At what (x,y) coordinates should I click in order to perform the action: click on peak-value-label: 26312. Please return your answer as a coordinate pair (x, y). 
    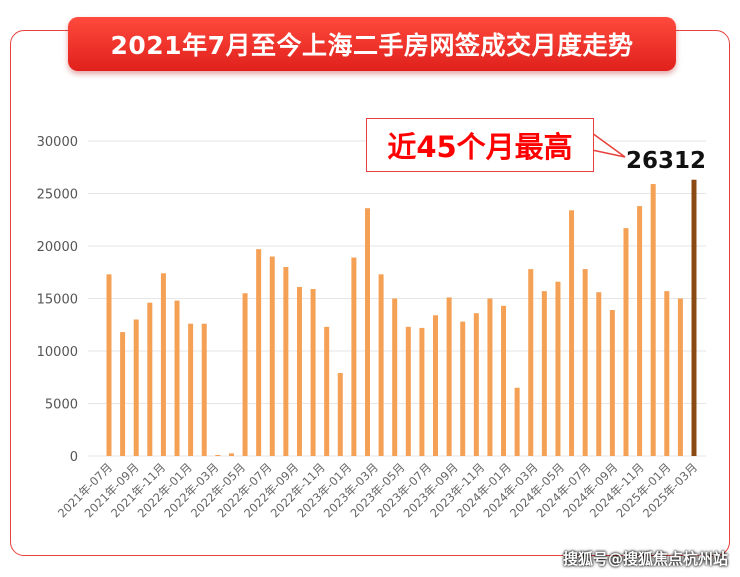
    Looking at the image, I should click on (666, 161).